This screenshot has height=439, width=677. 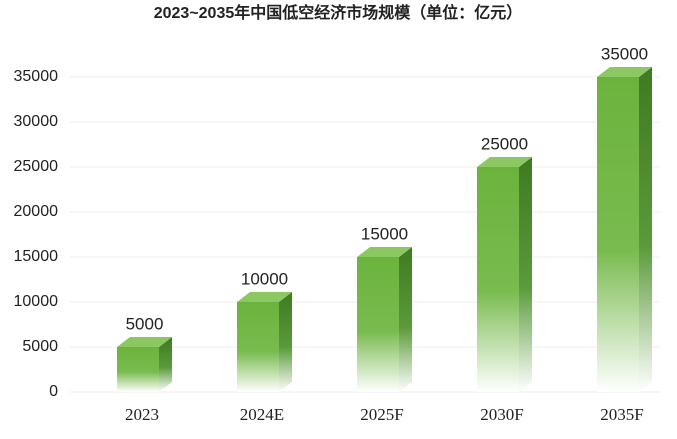 I want to click on value-label: 25000, so click(x=504, y=143).